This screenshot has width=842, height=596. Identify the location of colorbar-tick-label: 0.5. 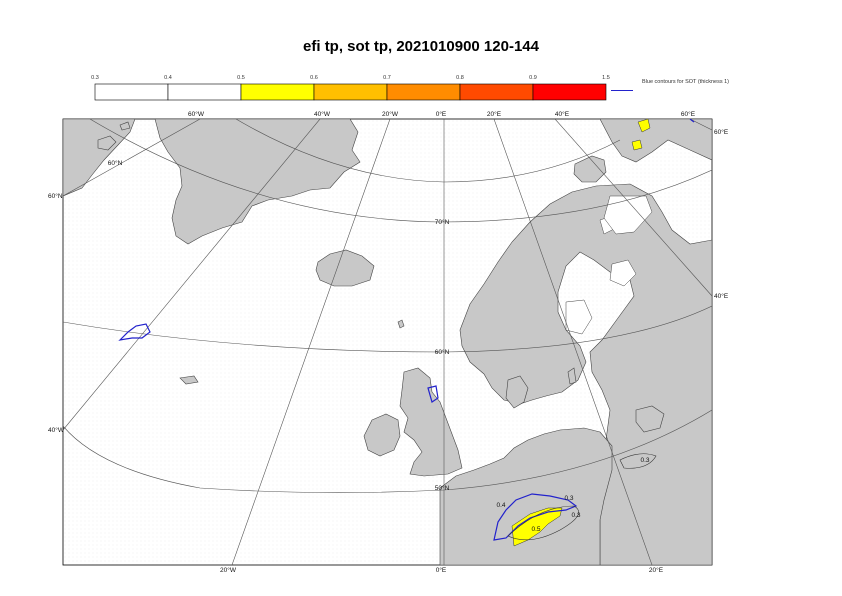
(241, 78).